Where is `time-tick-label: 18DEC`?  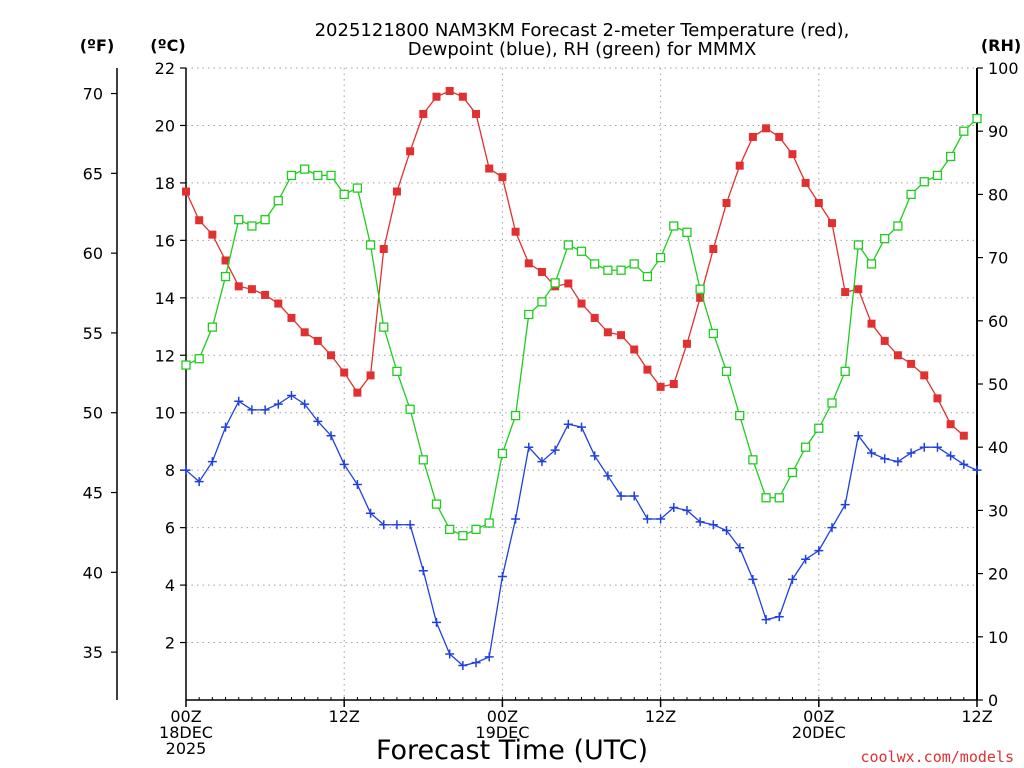
time-tick-label: 18DEC is located at coordinates (186, 732).